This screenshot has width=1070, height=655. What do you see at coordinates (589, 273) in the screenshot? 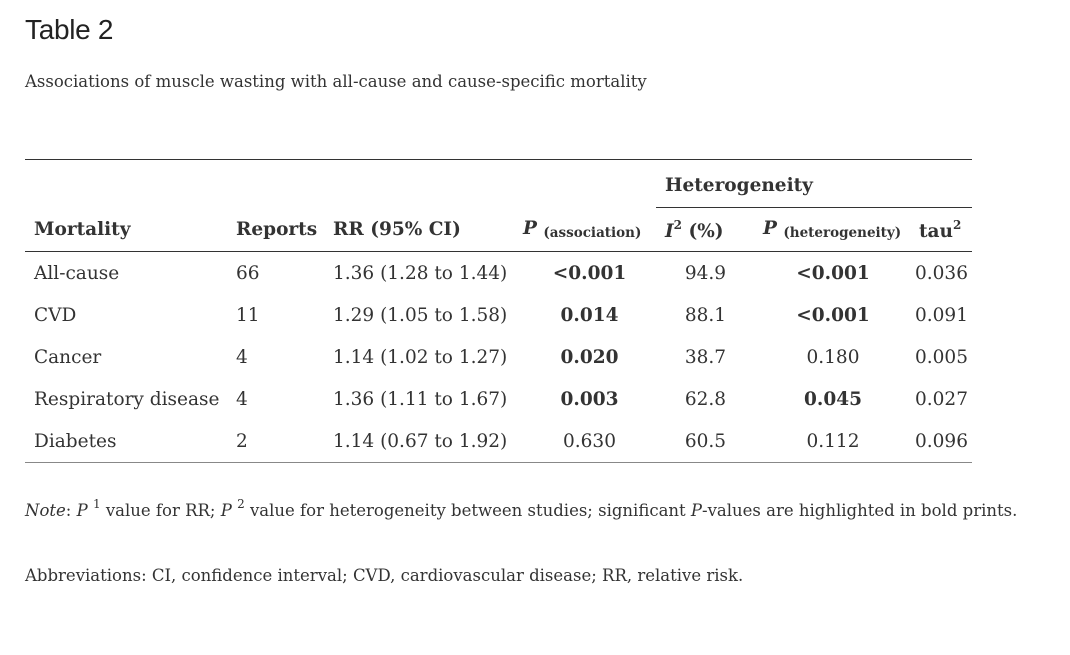
I see `cell-p-association: <0.001` at bounding box center [589, 273].